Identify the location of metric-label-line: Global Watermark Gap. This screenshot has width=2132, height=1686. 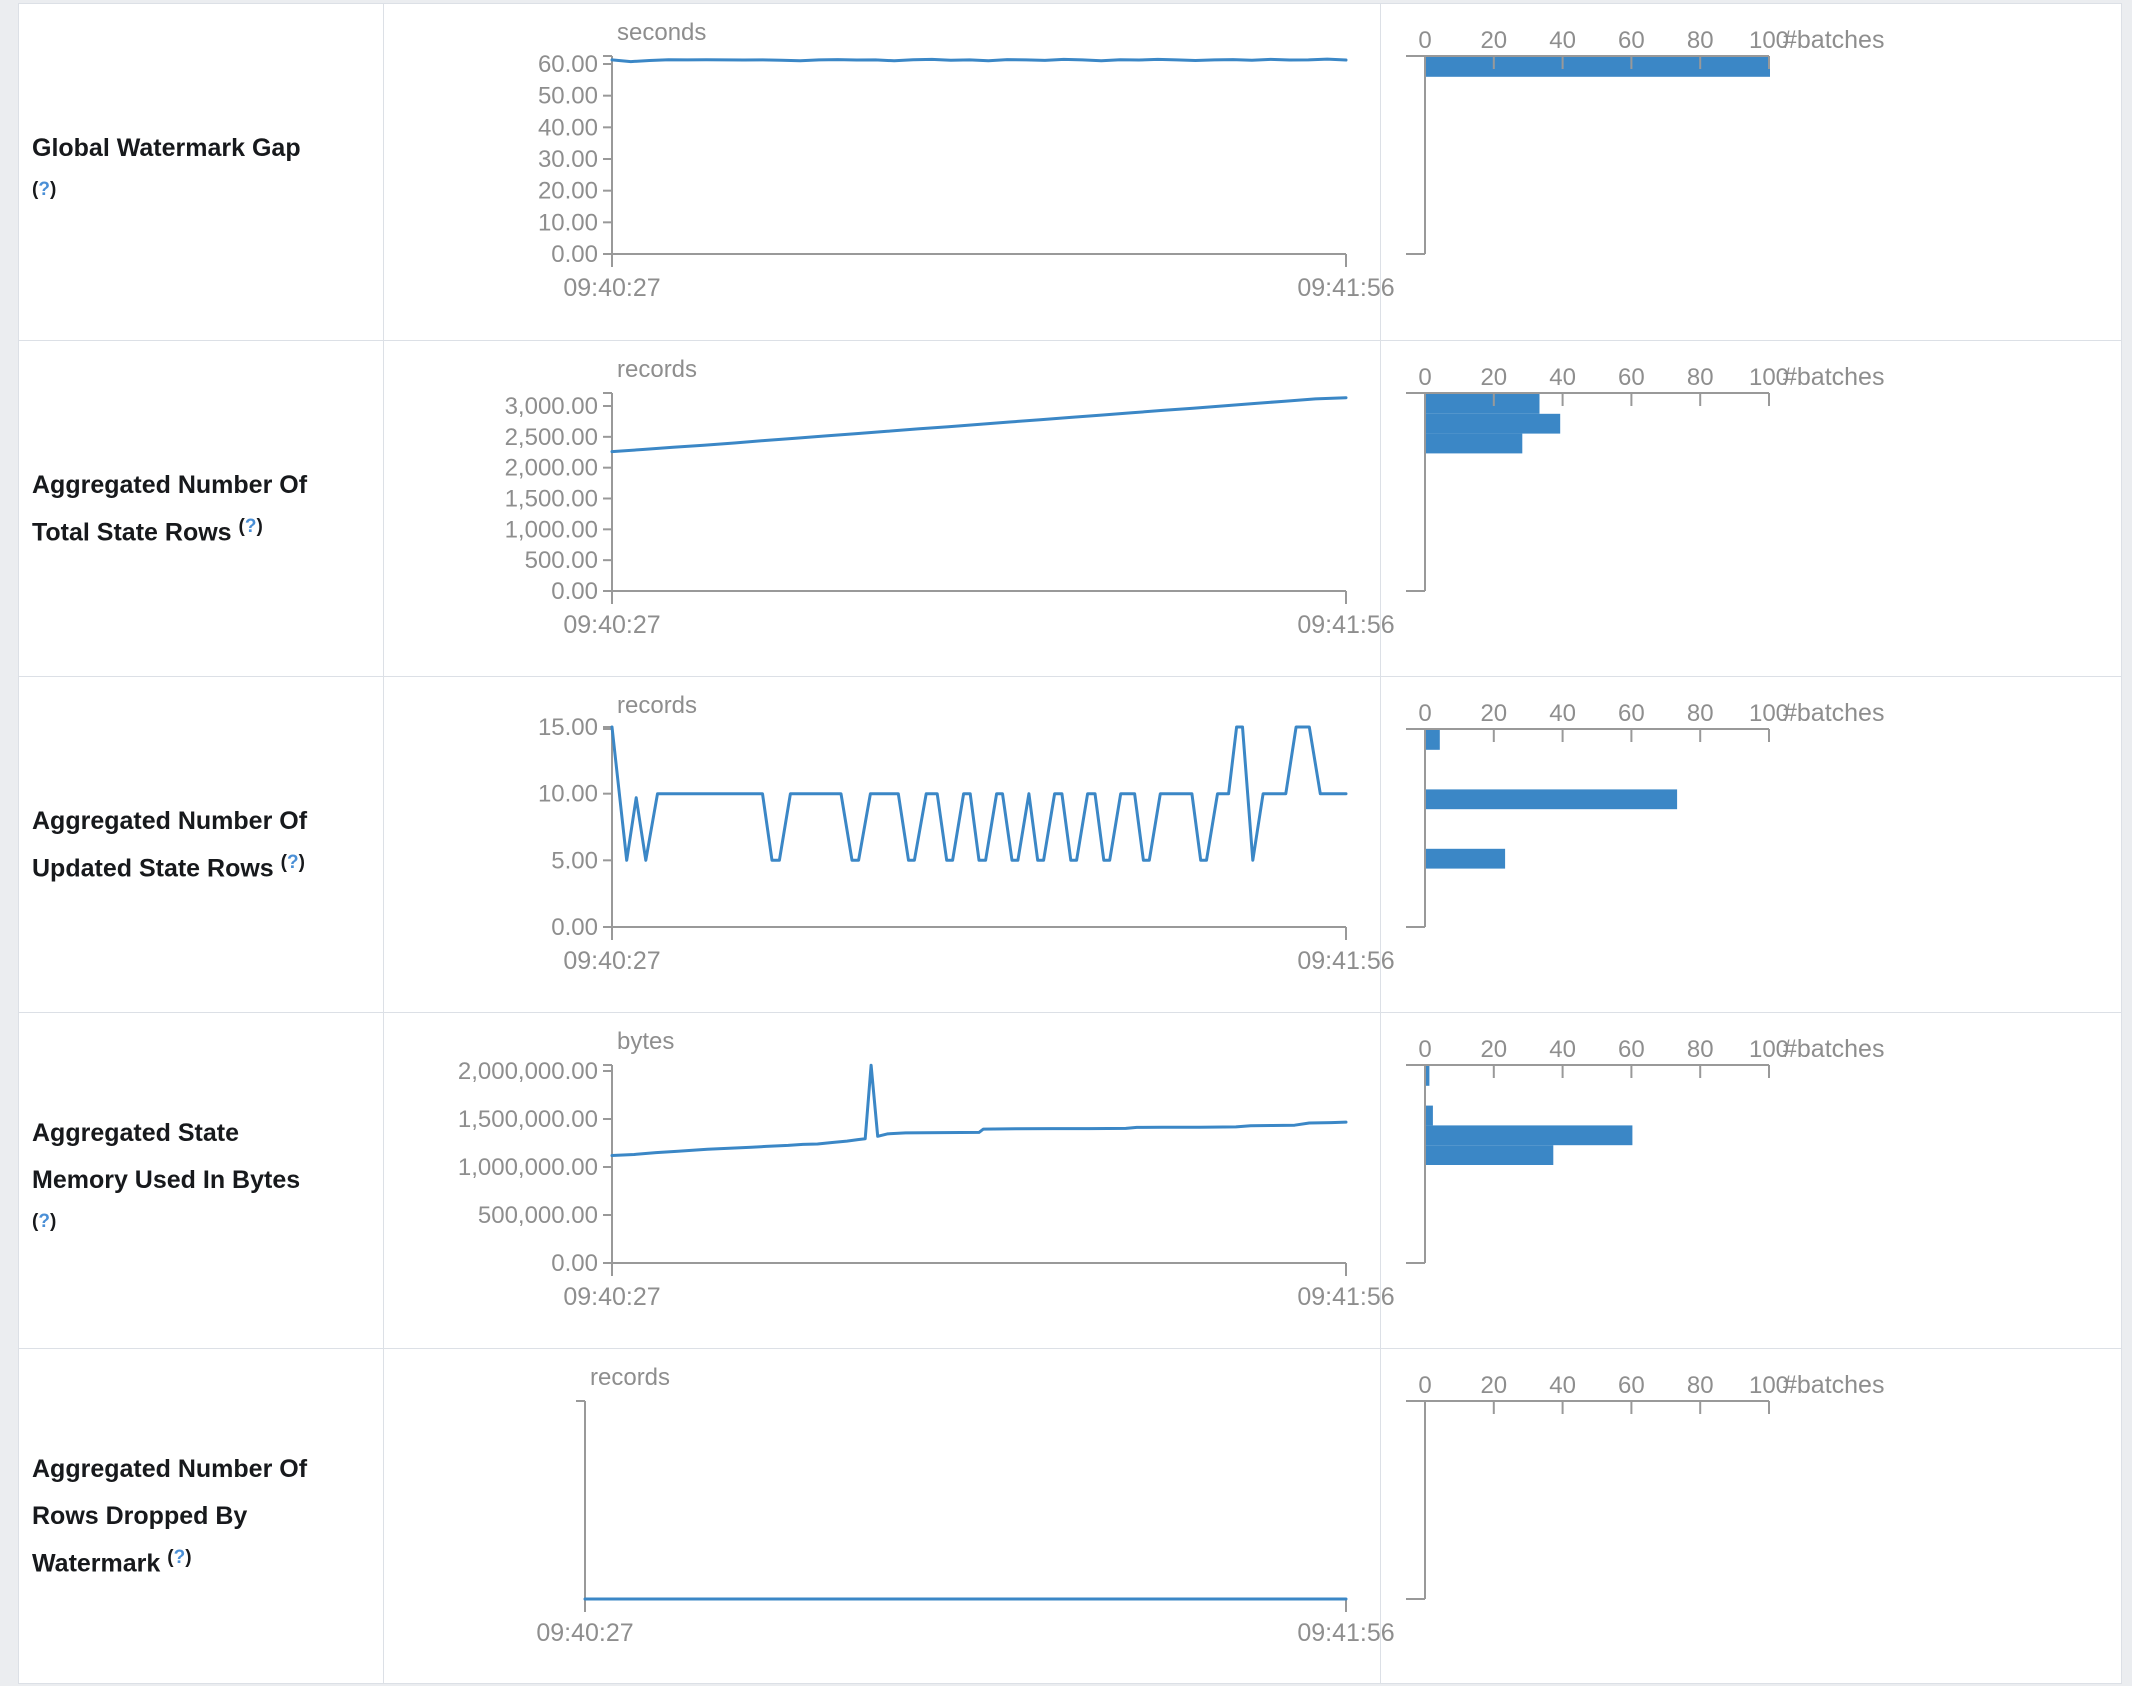
(202, 148).